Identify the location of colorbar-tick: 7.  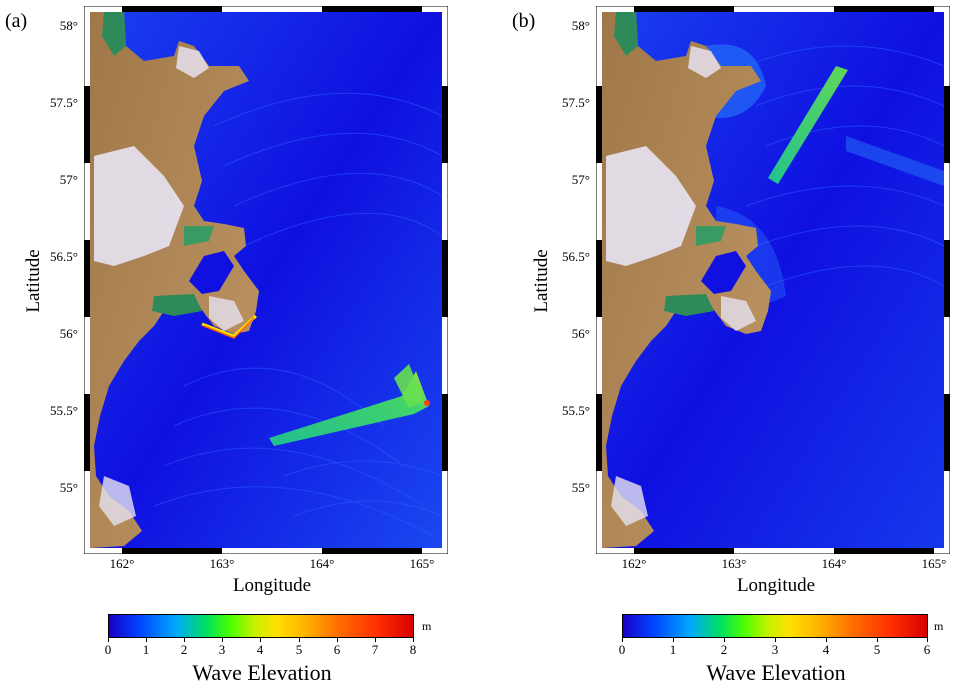
(375, 649).